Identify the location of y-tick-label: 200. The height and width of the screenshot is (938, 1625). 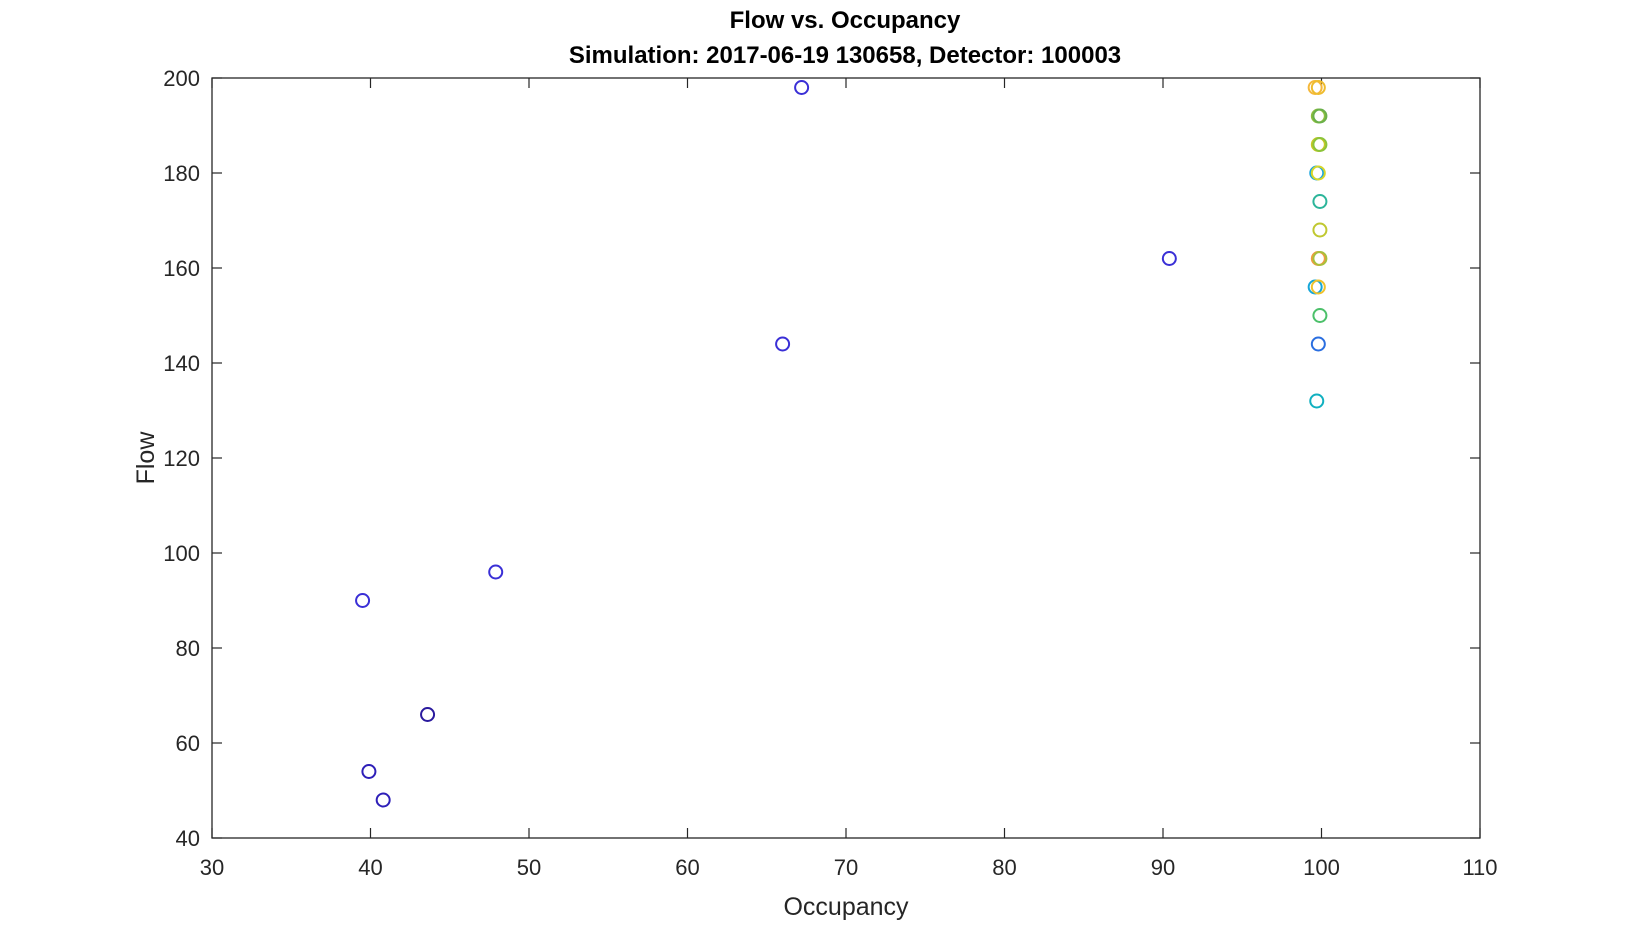
(181, 78).